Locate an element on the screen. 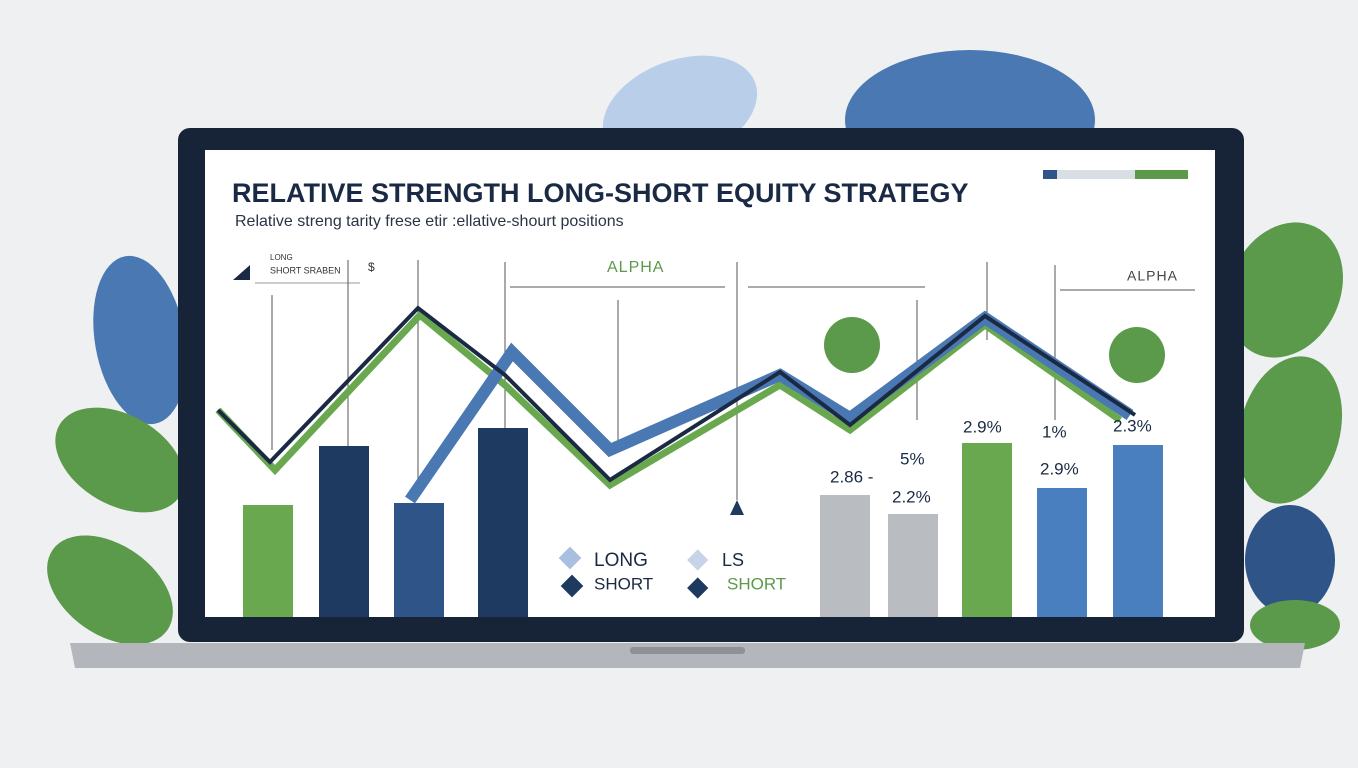 Image resolution: width=1358 pixels, height=768 pixels. mini-legend-long: LONG is located at coordinates (281, 257).